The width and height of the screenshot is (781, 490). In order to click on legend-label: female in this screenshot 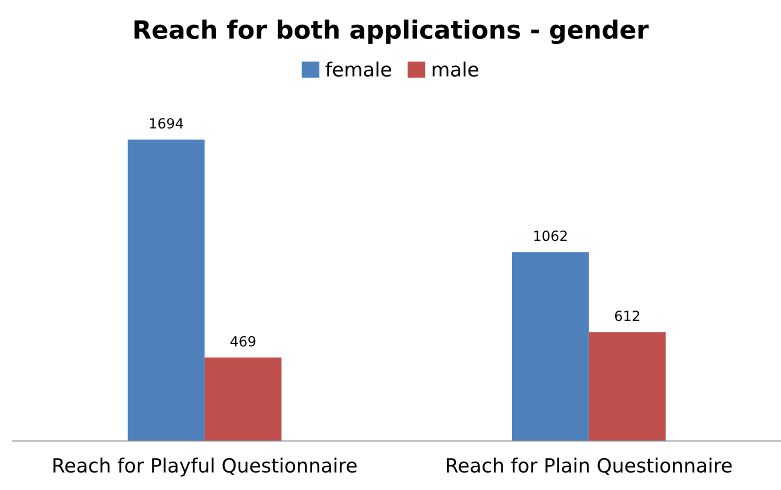, I will do `click(359, 69)`.